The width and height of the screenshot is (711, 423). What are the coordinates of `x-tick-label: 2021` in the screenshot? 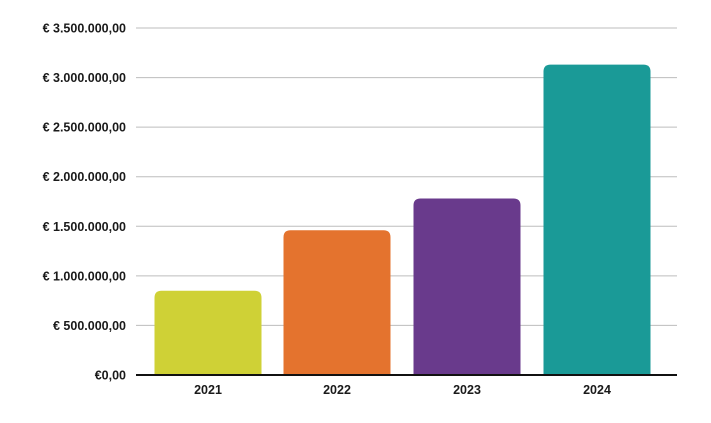 It's located at (208, 390).